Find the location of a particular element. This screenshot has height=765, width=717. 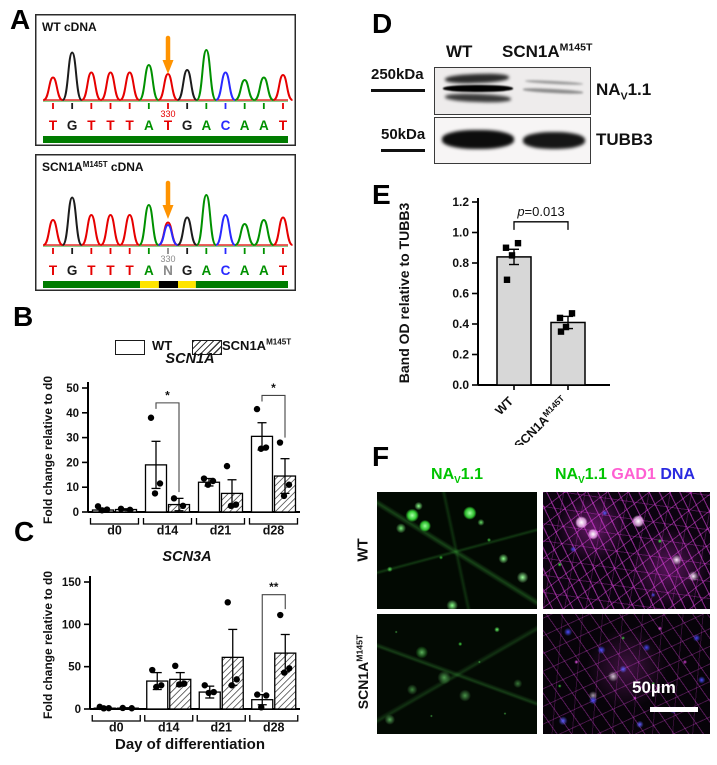

chart-c: 0 50 100 150 d0 d14 d21 d28 ** is located at coordinates (181, 655).